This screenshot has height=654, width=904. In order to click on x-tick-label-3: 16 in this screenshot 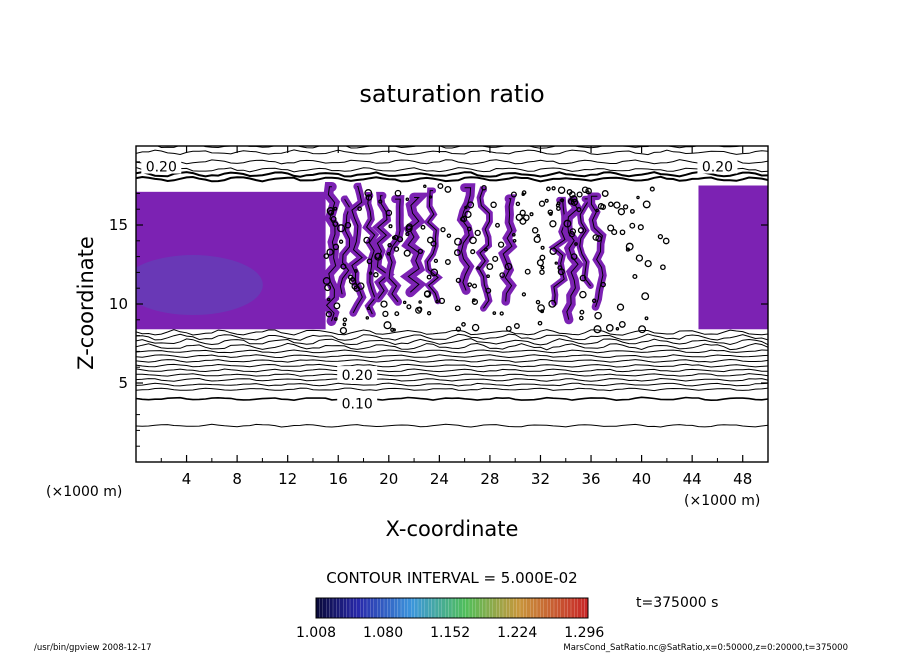, I will do `click(338, 479)`.